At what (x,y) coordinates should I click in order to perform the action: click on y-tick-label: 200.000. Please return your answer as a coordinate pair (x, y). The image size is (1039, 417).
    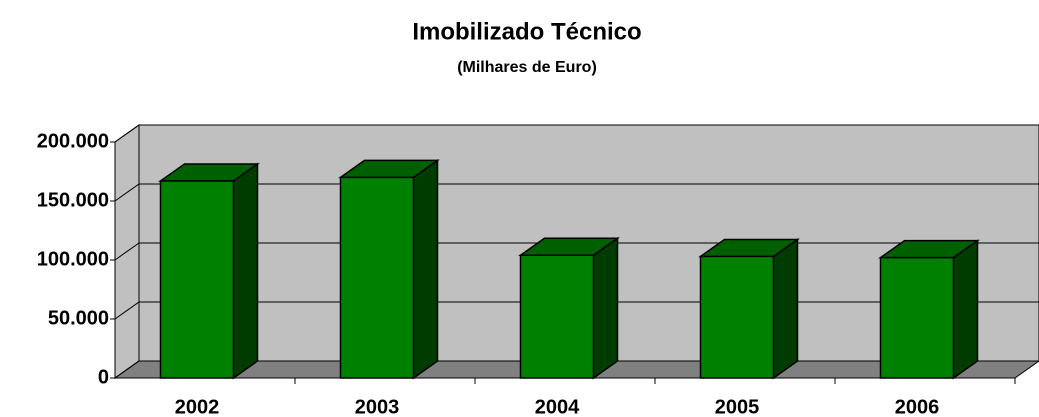
    Looking at the image, I should click on (73, 141).